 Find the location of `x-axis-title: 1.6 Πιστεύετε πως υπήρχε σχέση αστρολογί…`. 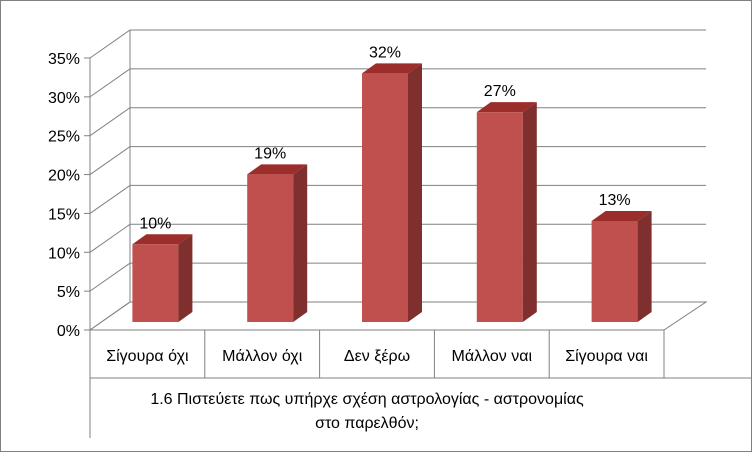

x-axis-title: 1.6 Πιστεύετε πως υπήρχε σχέση αστρολογί… is located at coordinates (367, 399).